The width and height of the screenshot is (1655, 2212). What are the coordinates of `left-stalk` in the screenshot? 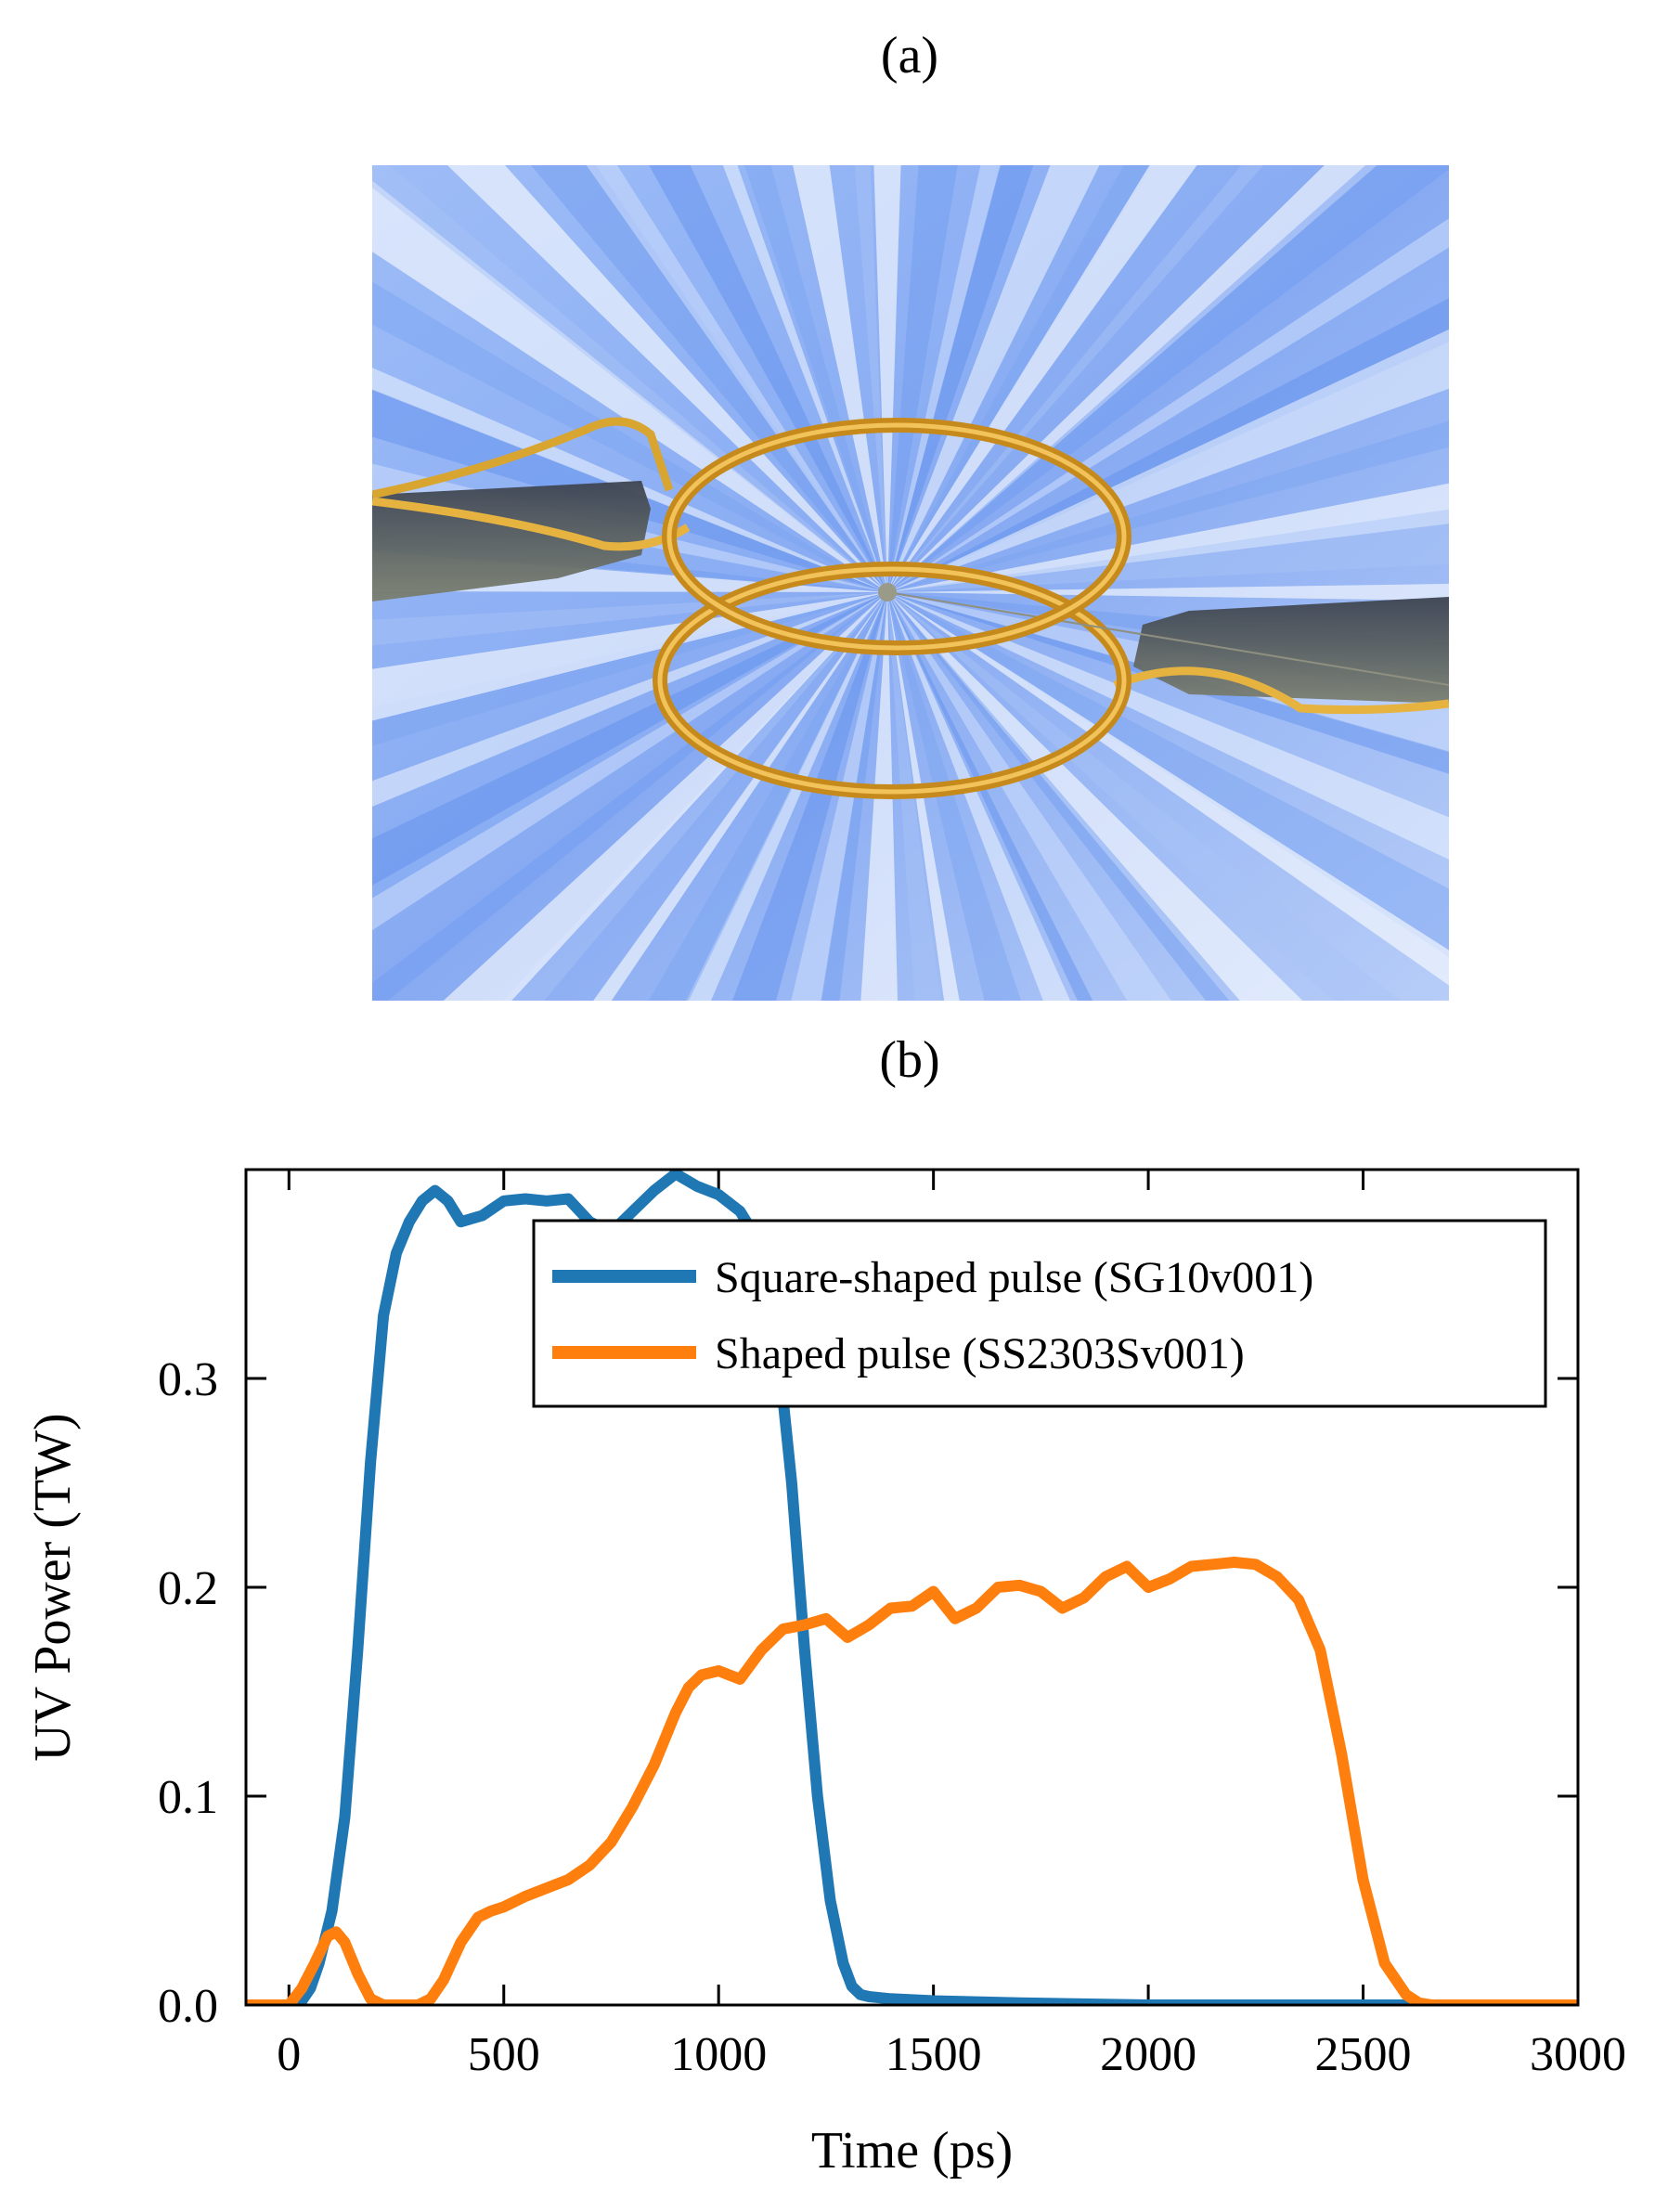 It's located at (531, 509).